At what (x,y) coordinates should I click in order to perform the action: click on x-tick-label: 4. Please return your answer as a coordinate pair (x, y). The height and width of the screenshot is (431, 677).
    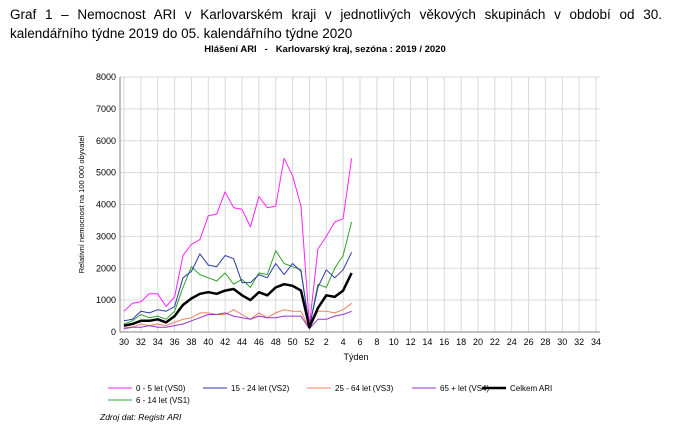
    Looking at the image, I should click on (343, 342).